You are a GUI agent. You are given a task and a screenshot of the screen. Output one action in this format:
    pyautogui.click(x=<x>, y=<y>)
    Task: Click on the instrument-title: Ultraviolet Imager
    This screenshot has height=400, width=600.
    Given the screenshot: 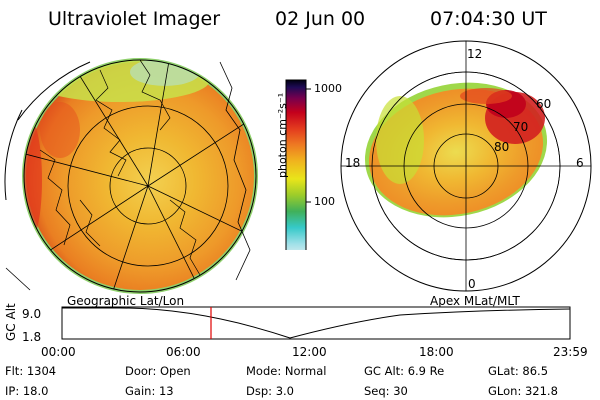 What is the action you would take?
    pyautogui.click(x=134, y=19)
    